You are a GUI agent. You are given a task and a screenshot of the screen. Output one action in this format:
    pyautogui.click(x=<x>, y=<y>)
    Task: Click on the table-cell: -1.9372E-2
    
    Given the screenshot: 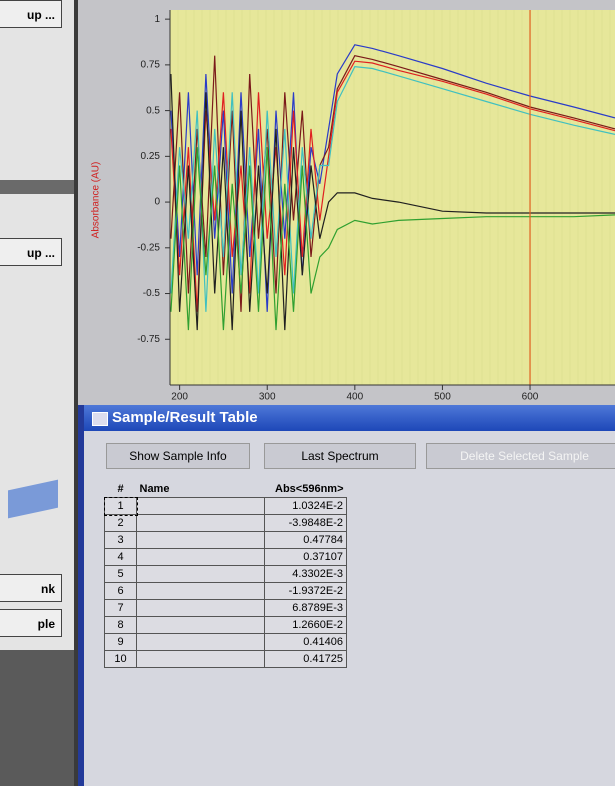 What is the action you would take?
    pyautogui.click(x=305, y=591)
    